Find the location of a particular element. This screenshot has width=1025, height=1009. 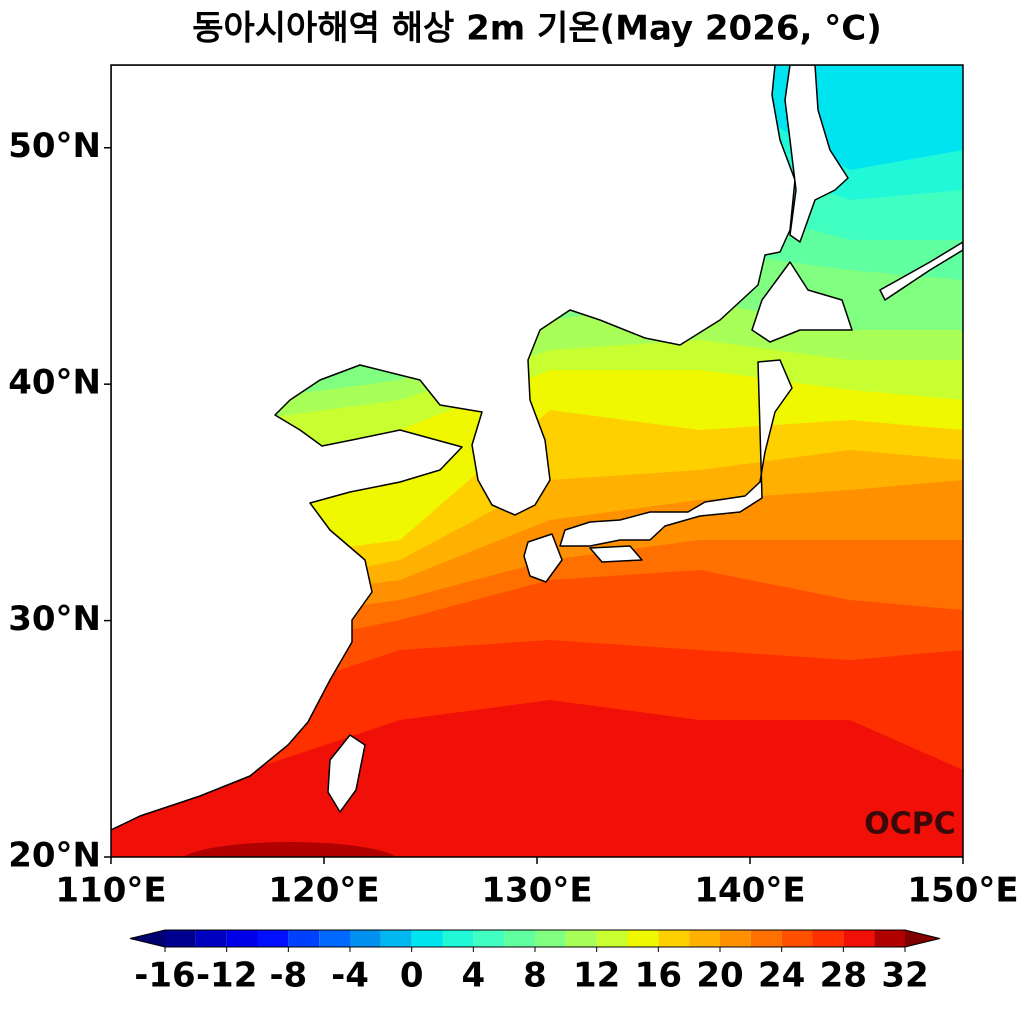

sakhalin is located at coordinates (816, 154).